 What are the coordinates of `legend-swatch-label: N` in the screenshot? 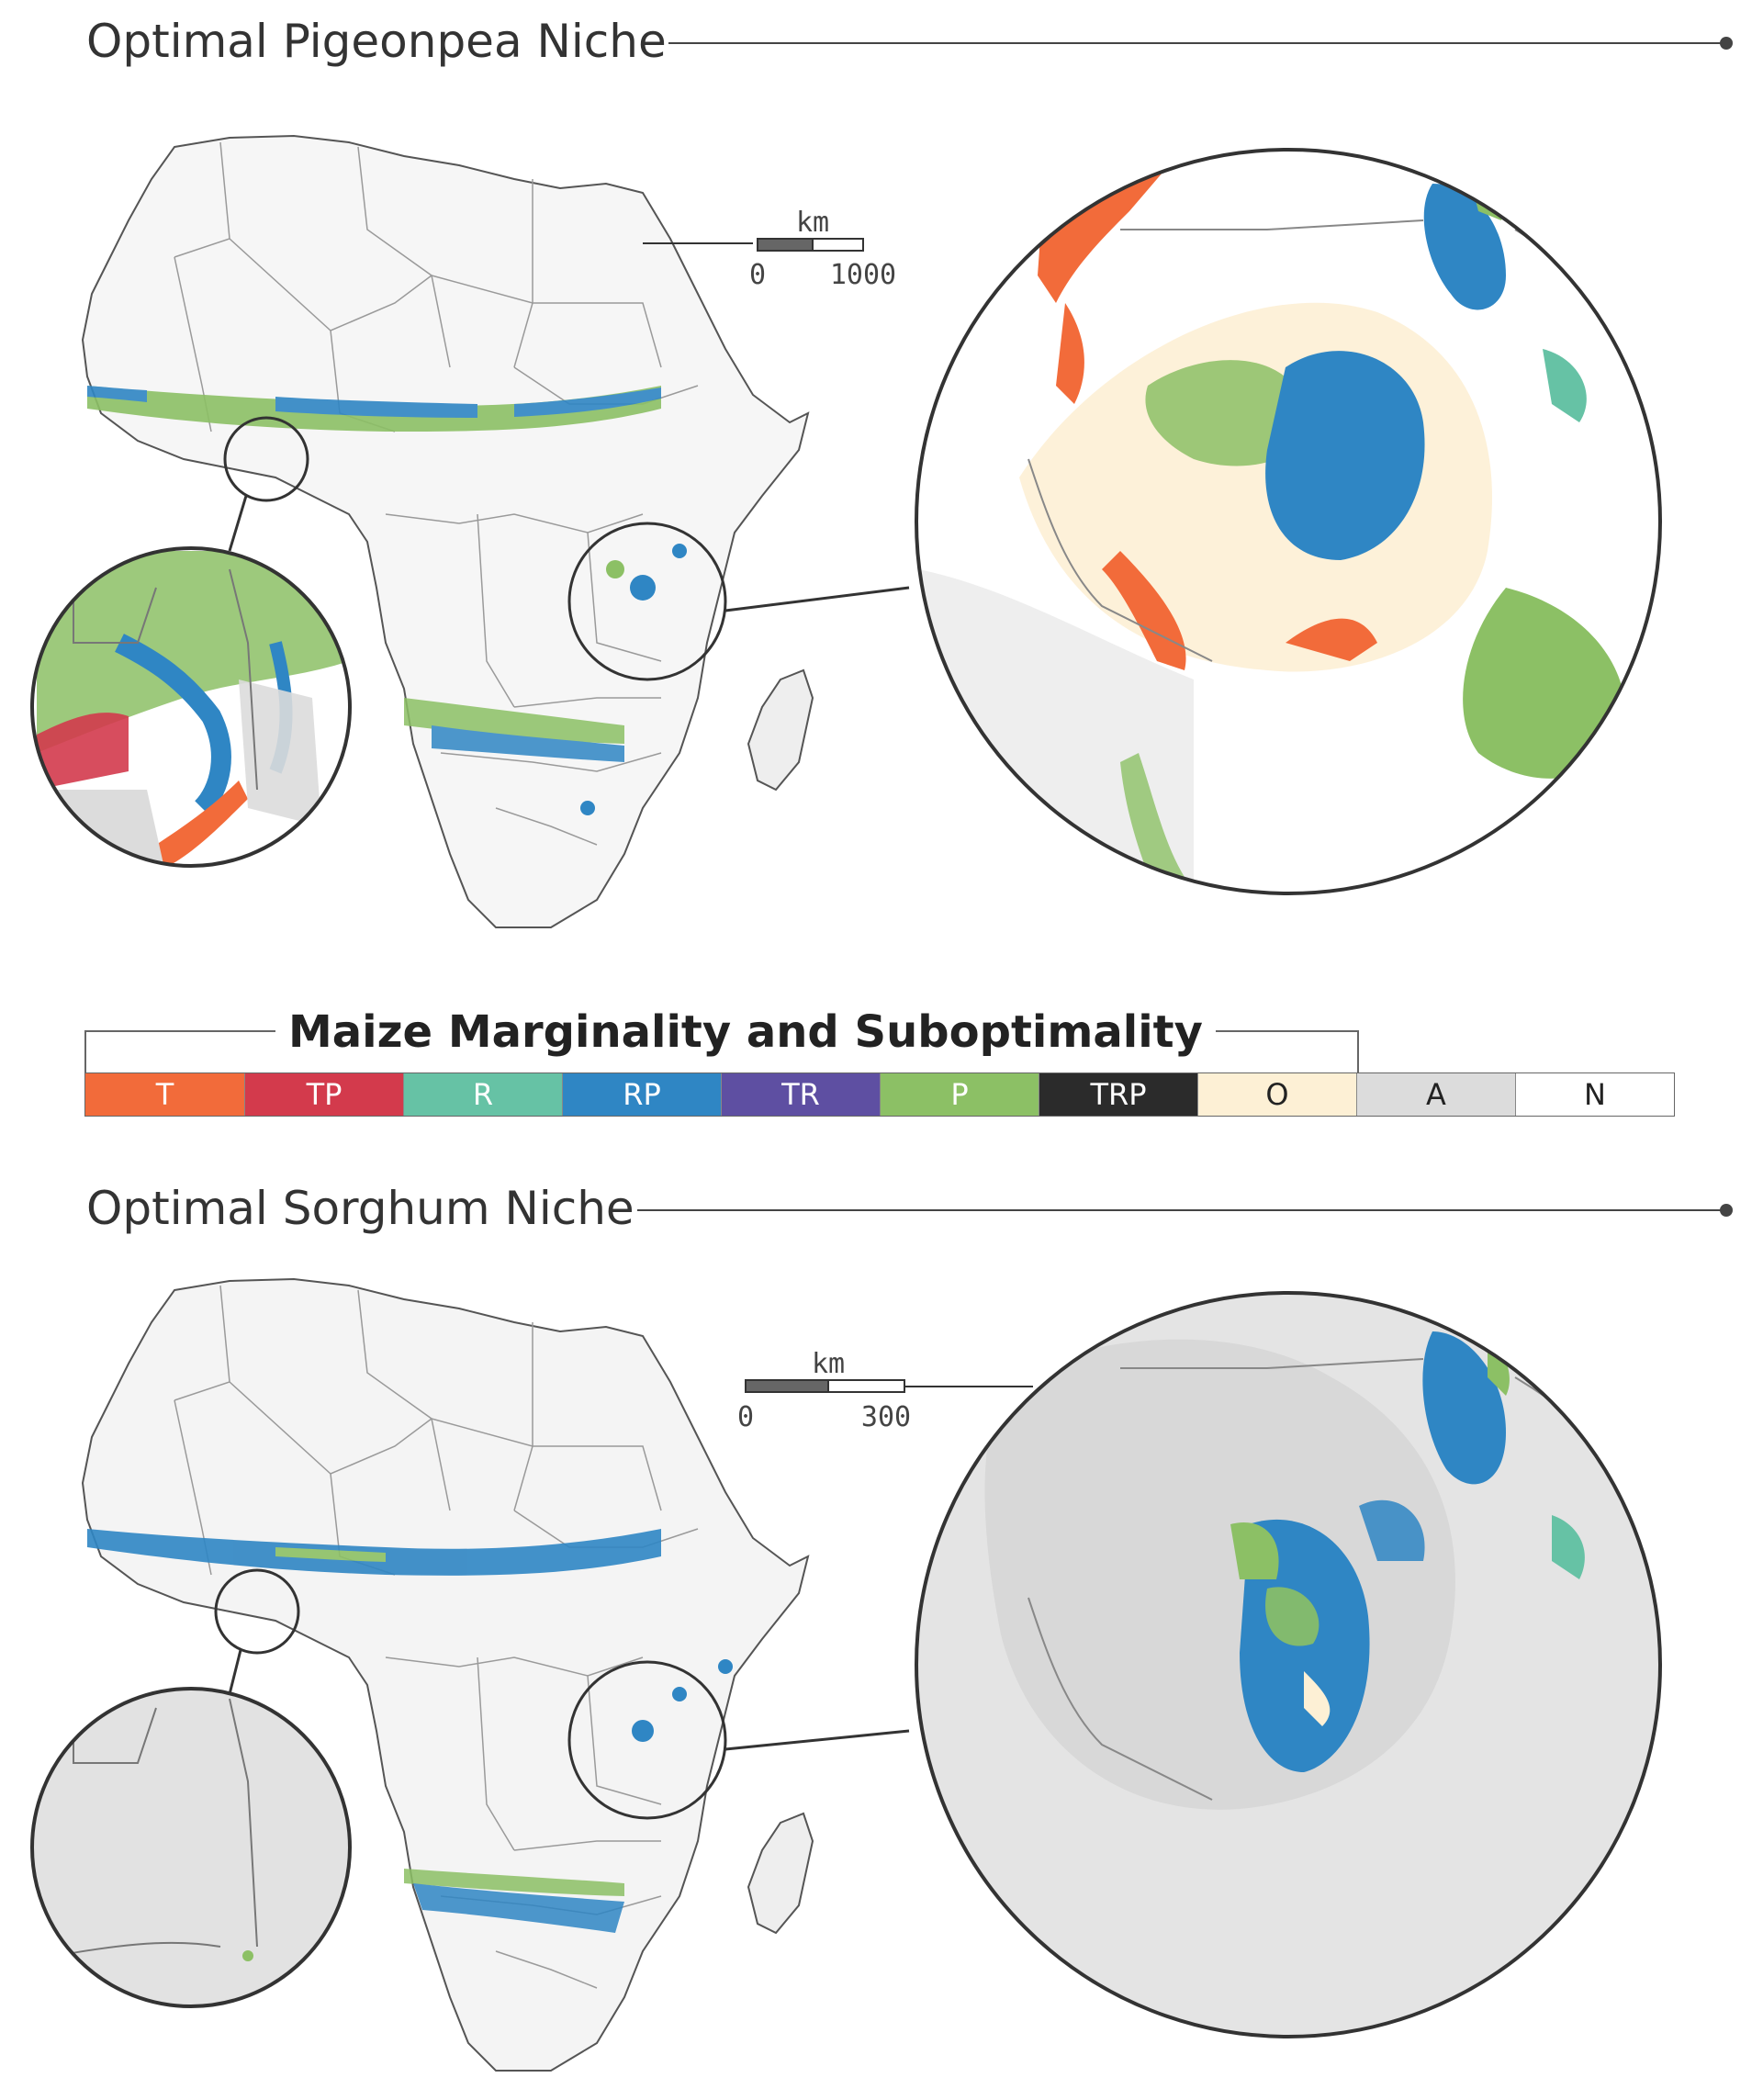 It's located at (1595, 1094).